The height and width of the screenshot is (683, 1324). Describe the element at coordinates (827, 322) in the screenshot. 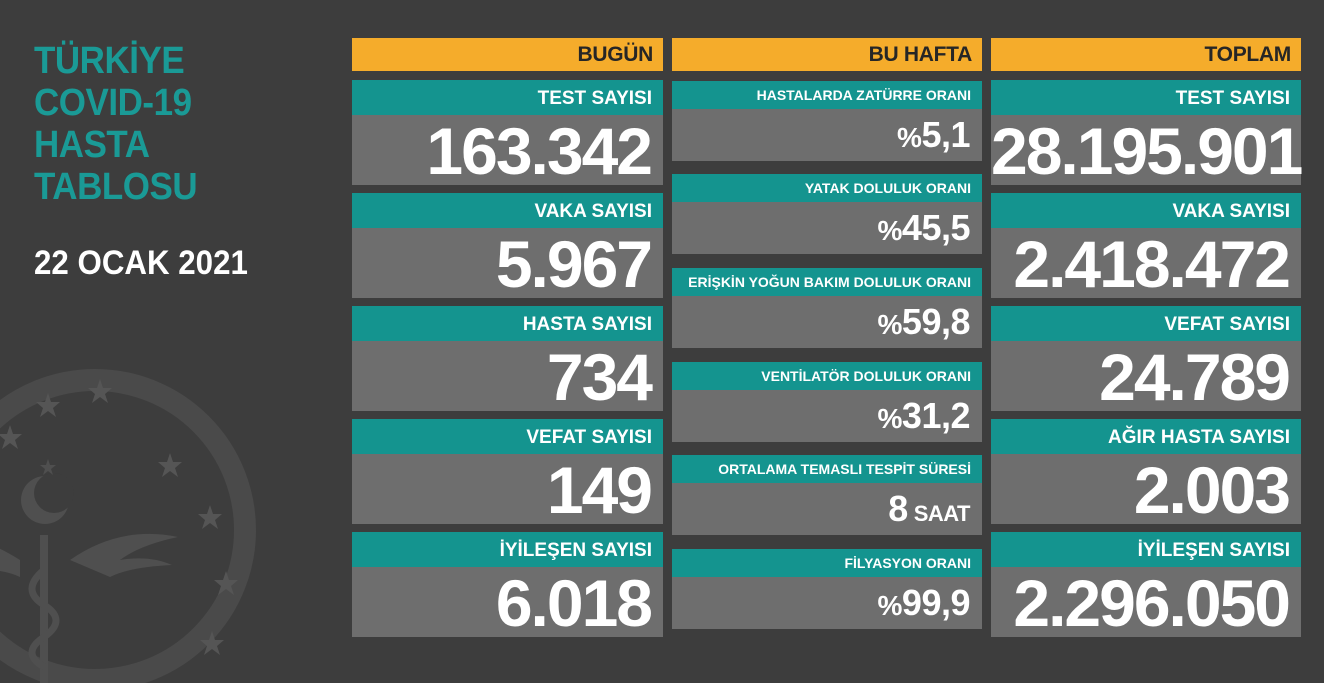

I see `card-value: %59,8` at that location.